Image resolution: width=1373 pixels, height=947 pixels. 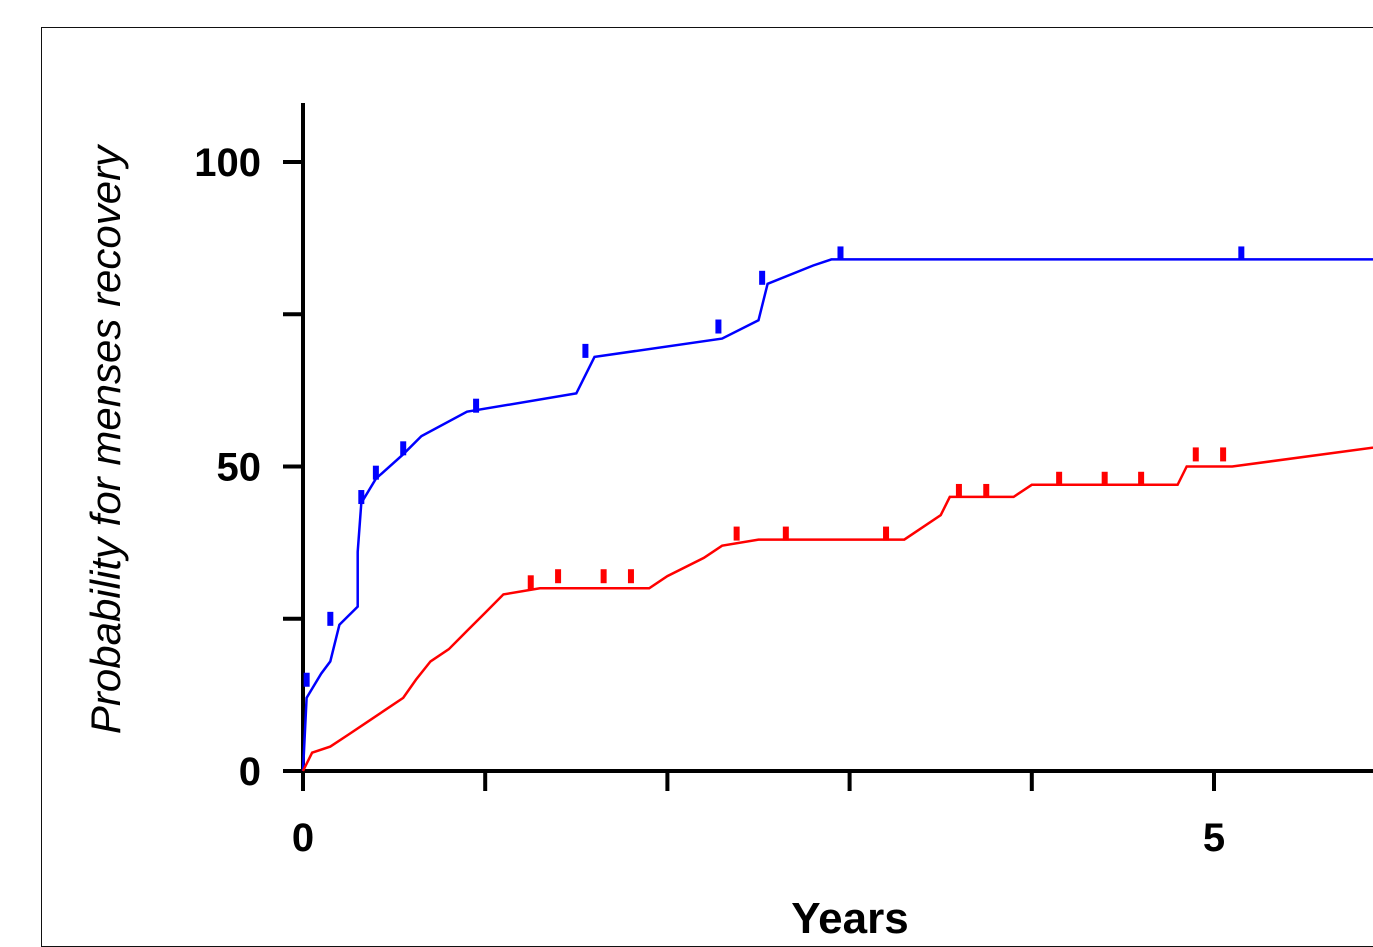 What do you see at coordinates (105, 438) in the screenshot?
I see `y-axis-title: Probability for menses recovery` at bounding box center [105, 438].